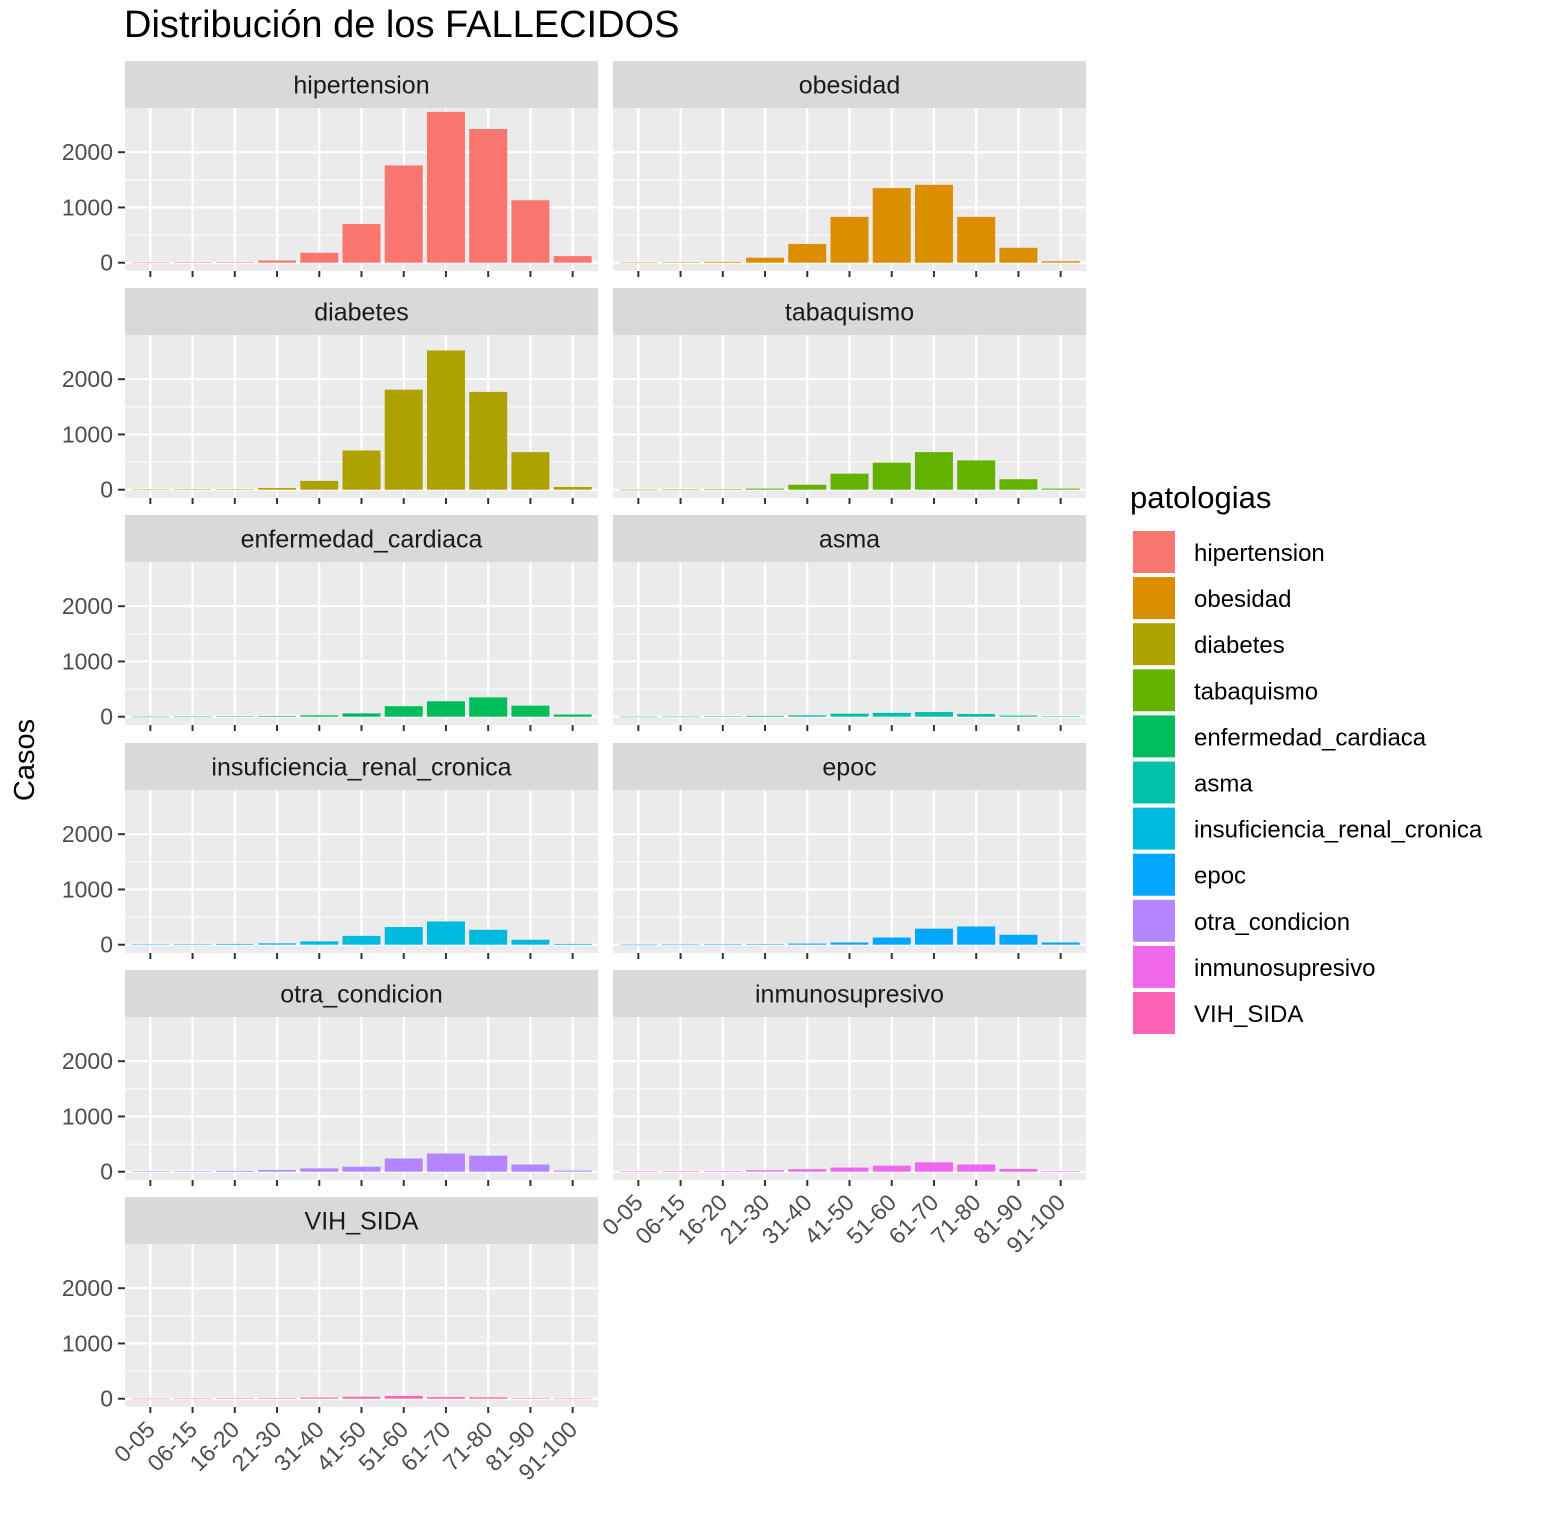 This screenshot has width=1548, height=1530. I want to click on legend-key-asma, so click(1154, 782).